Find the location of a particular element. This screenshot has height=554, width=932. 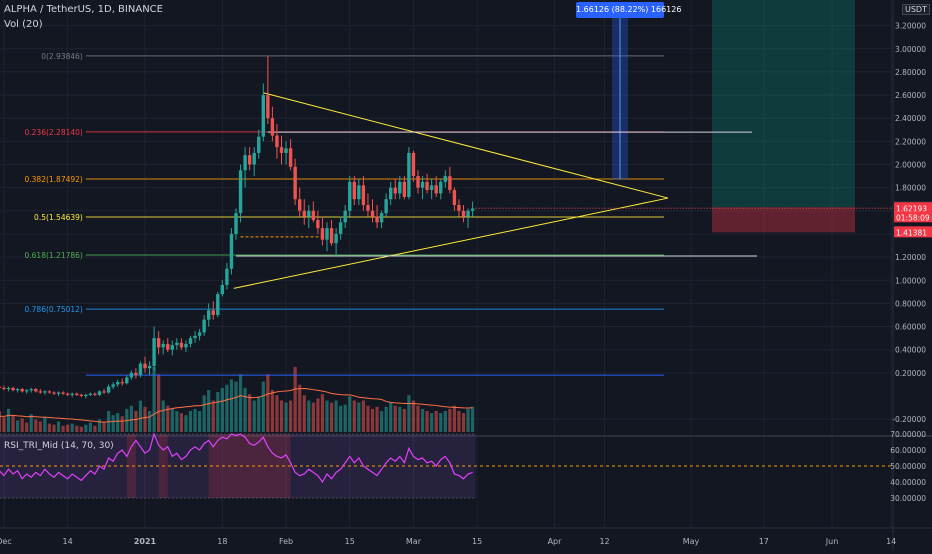

time-tick-label: Mar is located at coordinates (414, 541).